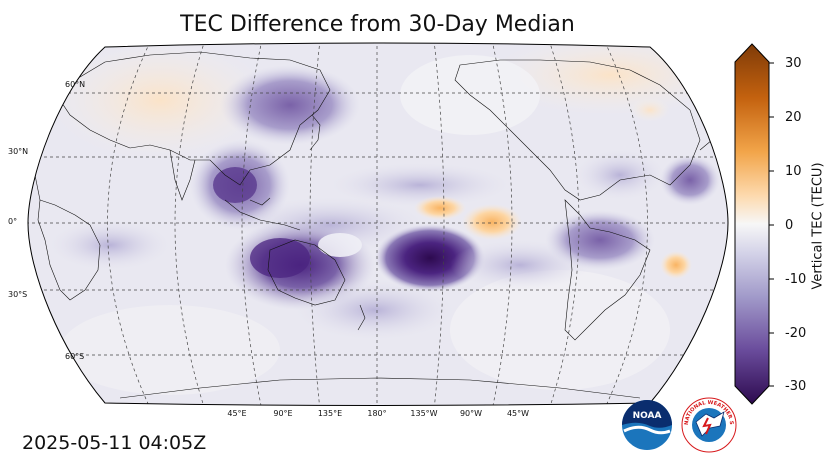 Image resolution: width=835 pixels, height=470 pixels. I want to click on colorbar-tick-minus30: -30, so click(796, 386).